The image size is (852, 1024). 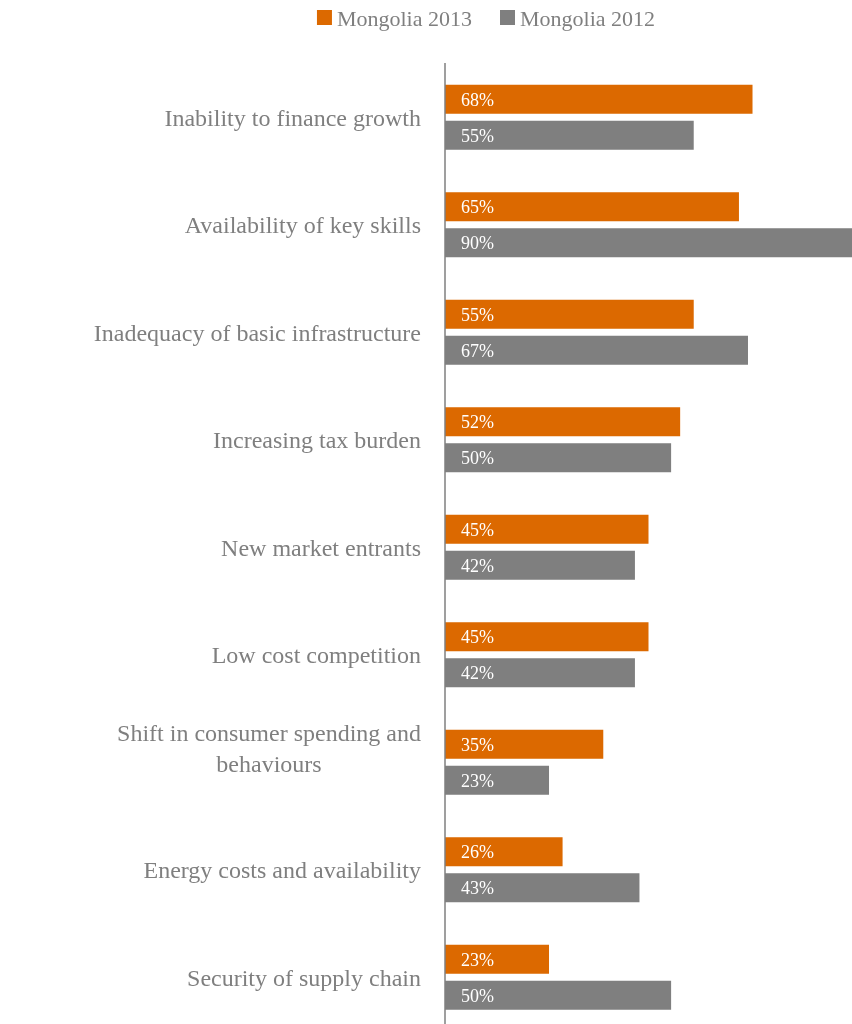 I want to click on legend-label: Mongolia 2012, so click(x=588, y=18).